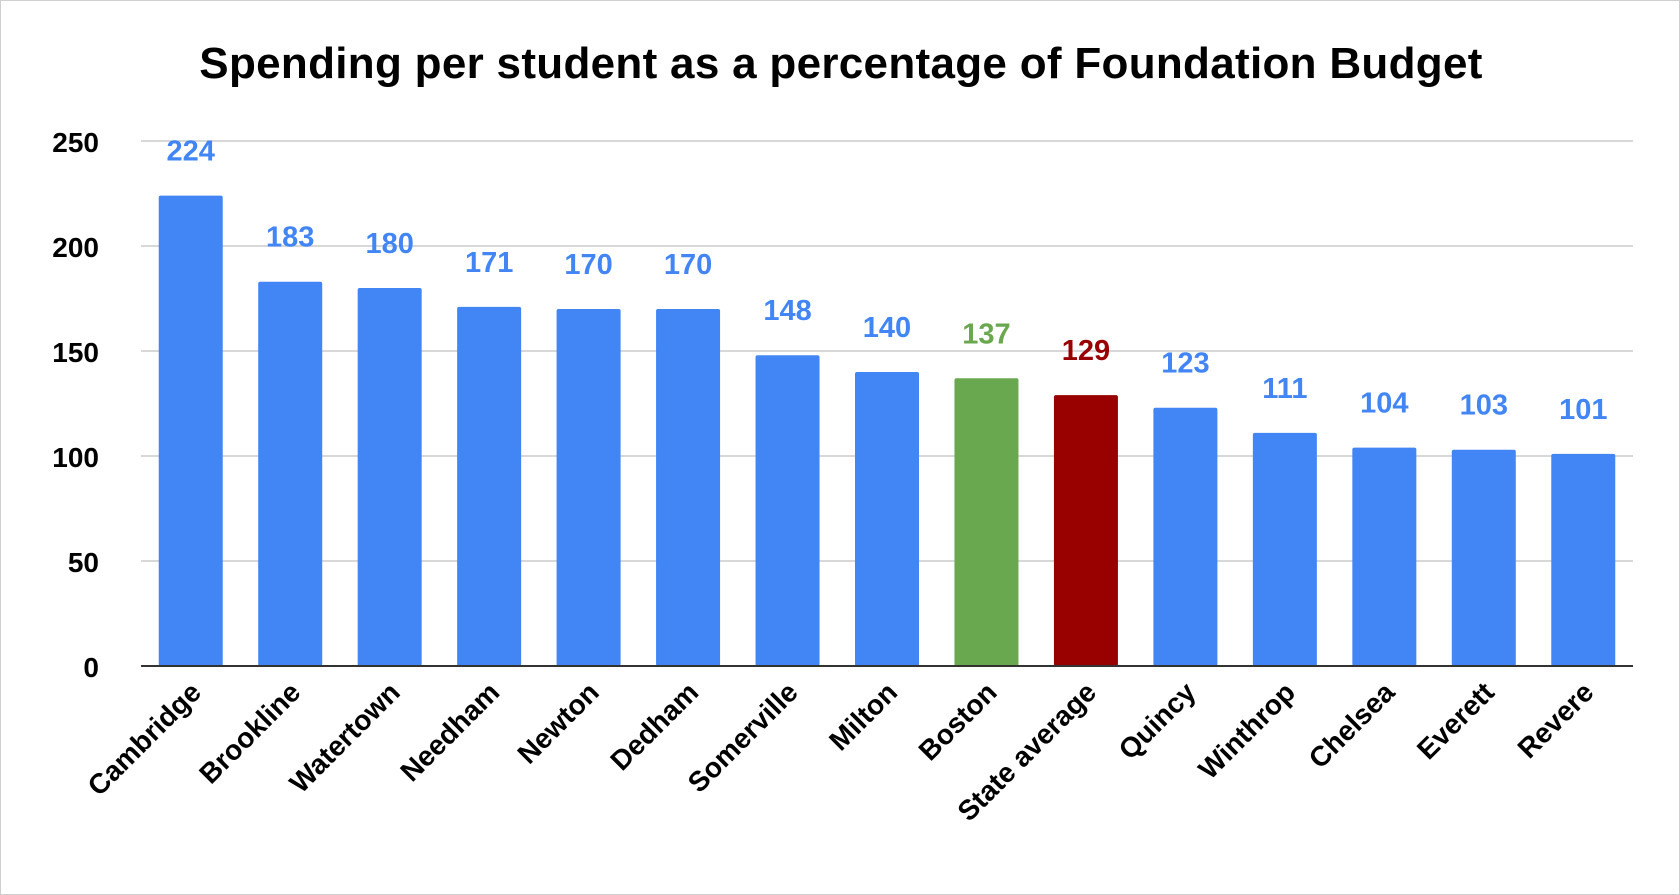 The height and width of the screenshot is (895, 1680). What do you see at coordinates (1455, 720) in the screenshot?
I see `x-tick-label: Everett` at bounding box center [1455, 720].